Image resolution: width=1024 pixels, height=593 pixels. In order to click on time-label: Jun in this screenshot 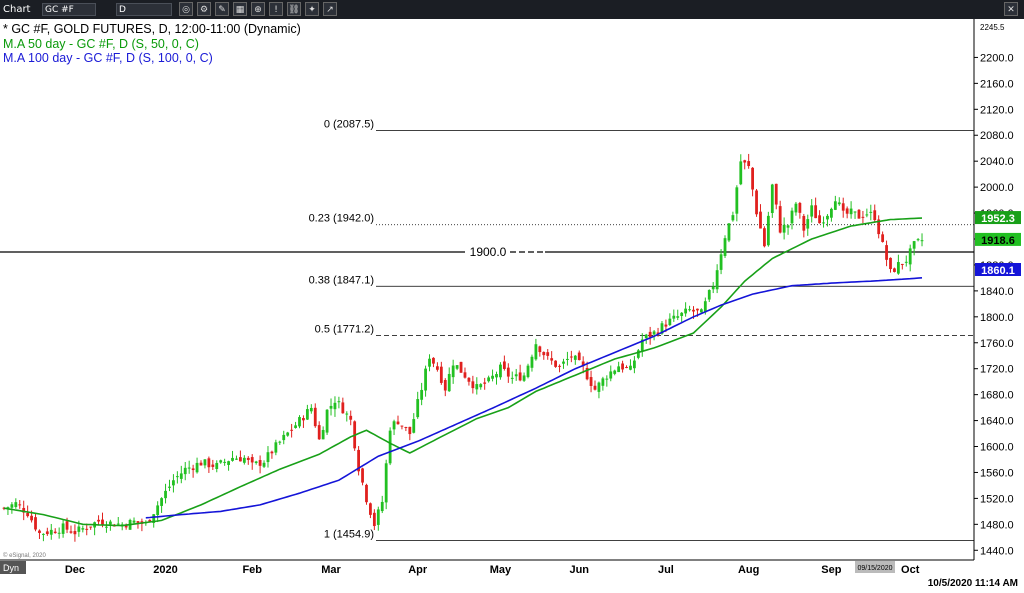, I will do `click(579, 570)`.